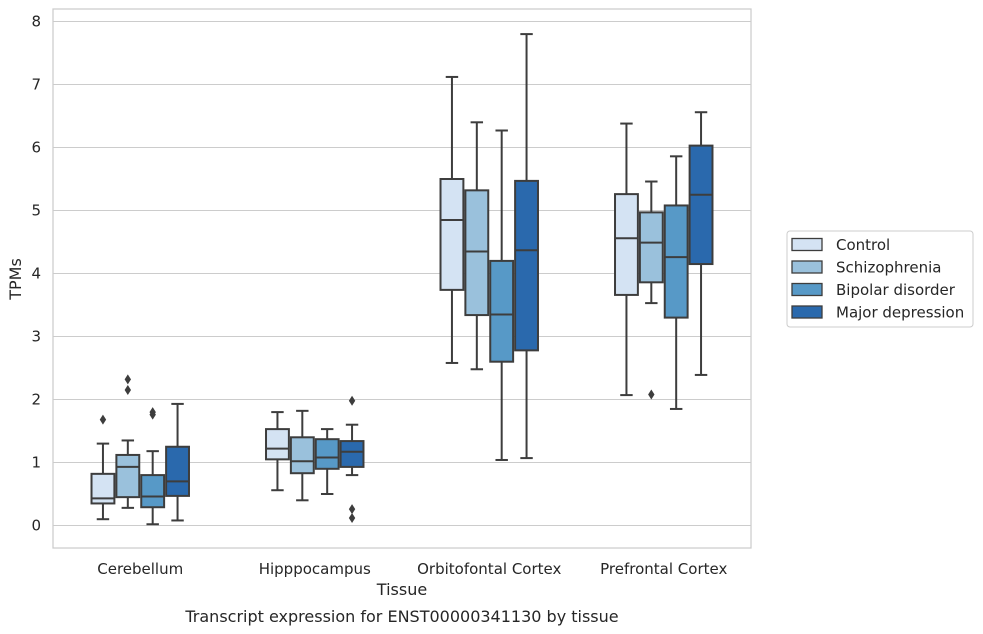 This screenshot has width=983, height=634. What do you see at coordinates (36, 85) in the screenshot?
I see `y-tick-label: 7` at bounding box center [36, 85].